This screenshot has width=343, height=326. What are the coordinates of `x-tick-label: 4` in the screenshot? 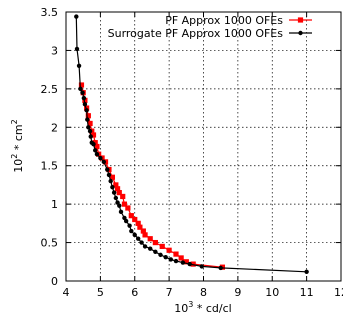 It's located at (66, 292).